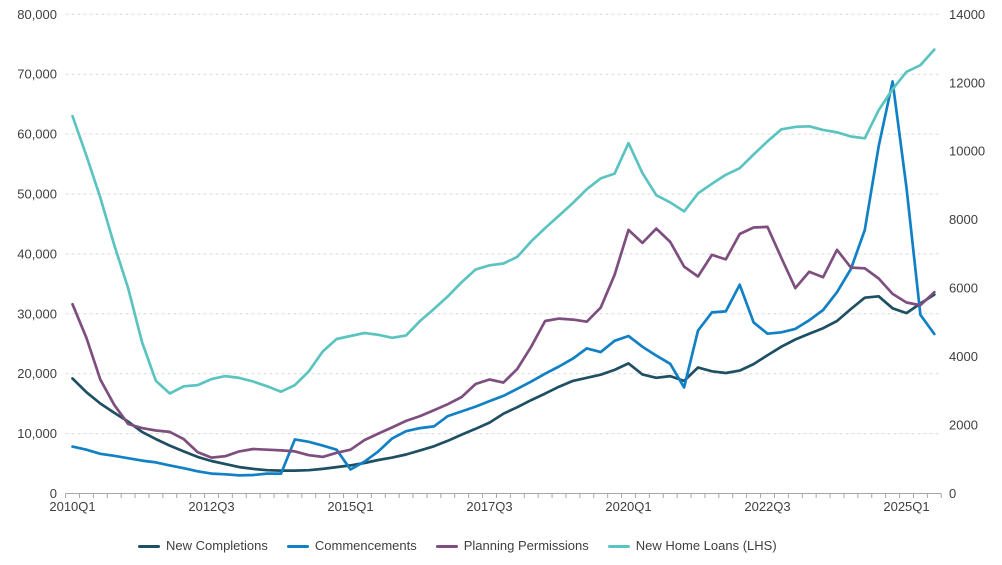  I want to click on left-axis-tick-label: 0, so click(53, 493).